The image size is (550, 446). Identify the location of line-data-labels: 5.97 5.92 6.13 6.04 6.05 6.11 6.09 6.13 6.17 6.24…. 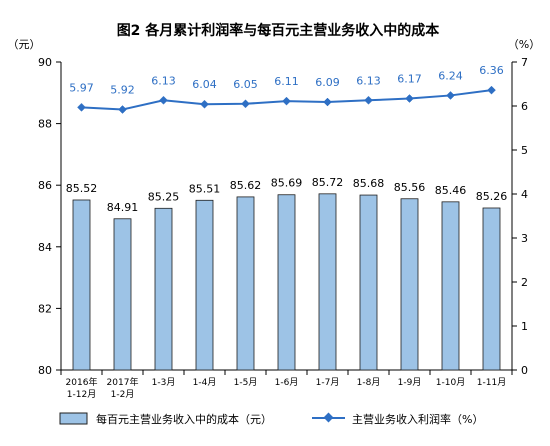
(286, 80).